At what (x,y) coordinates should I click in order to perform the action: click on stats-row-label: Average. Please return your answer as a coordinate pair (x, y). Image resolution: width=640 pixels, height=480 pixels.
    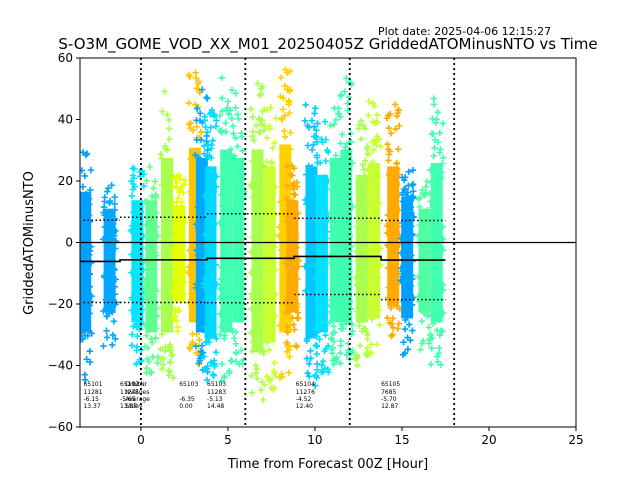
    Looking at the image, I should click on (137, 399).